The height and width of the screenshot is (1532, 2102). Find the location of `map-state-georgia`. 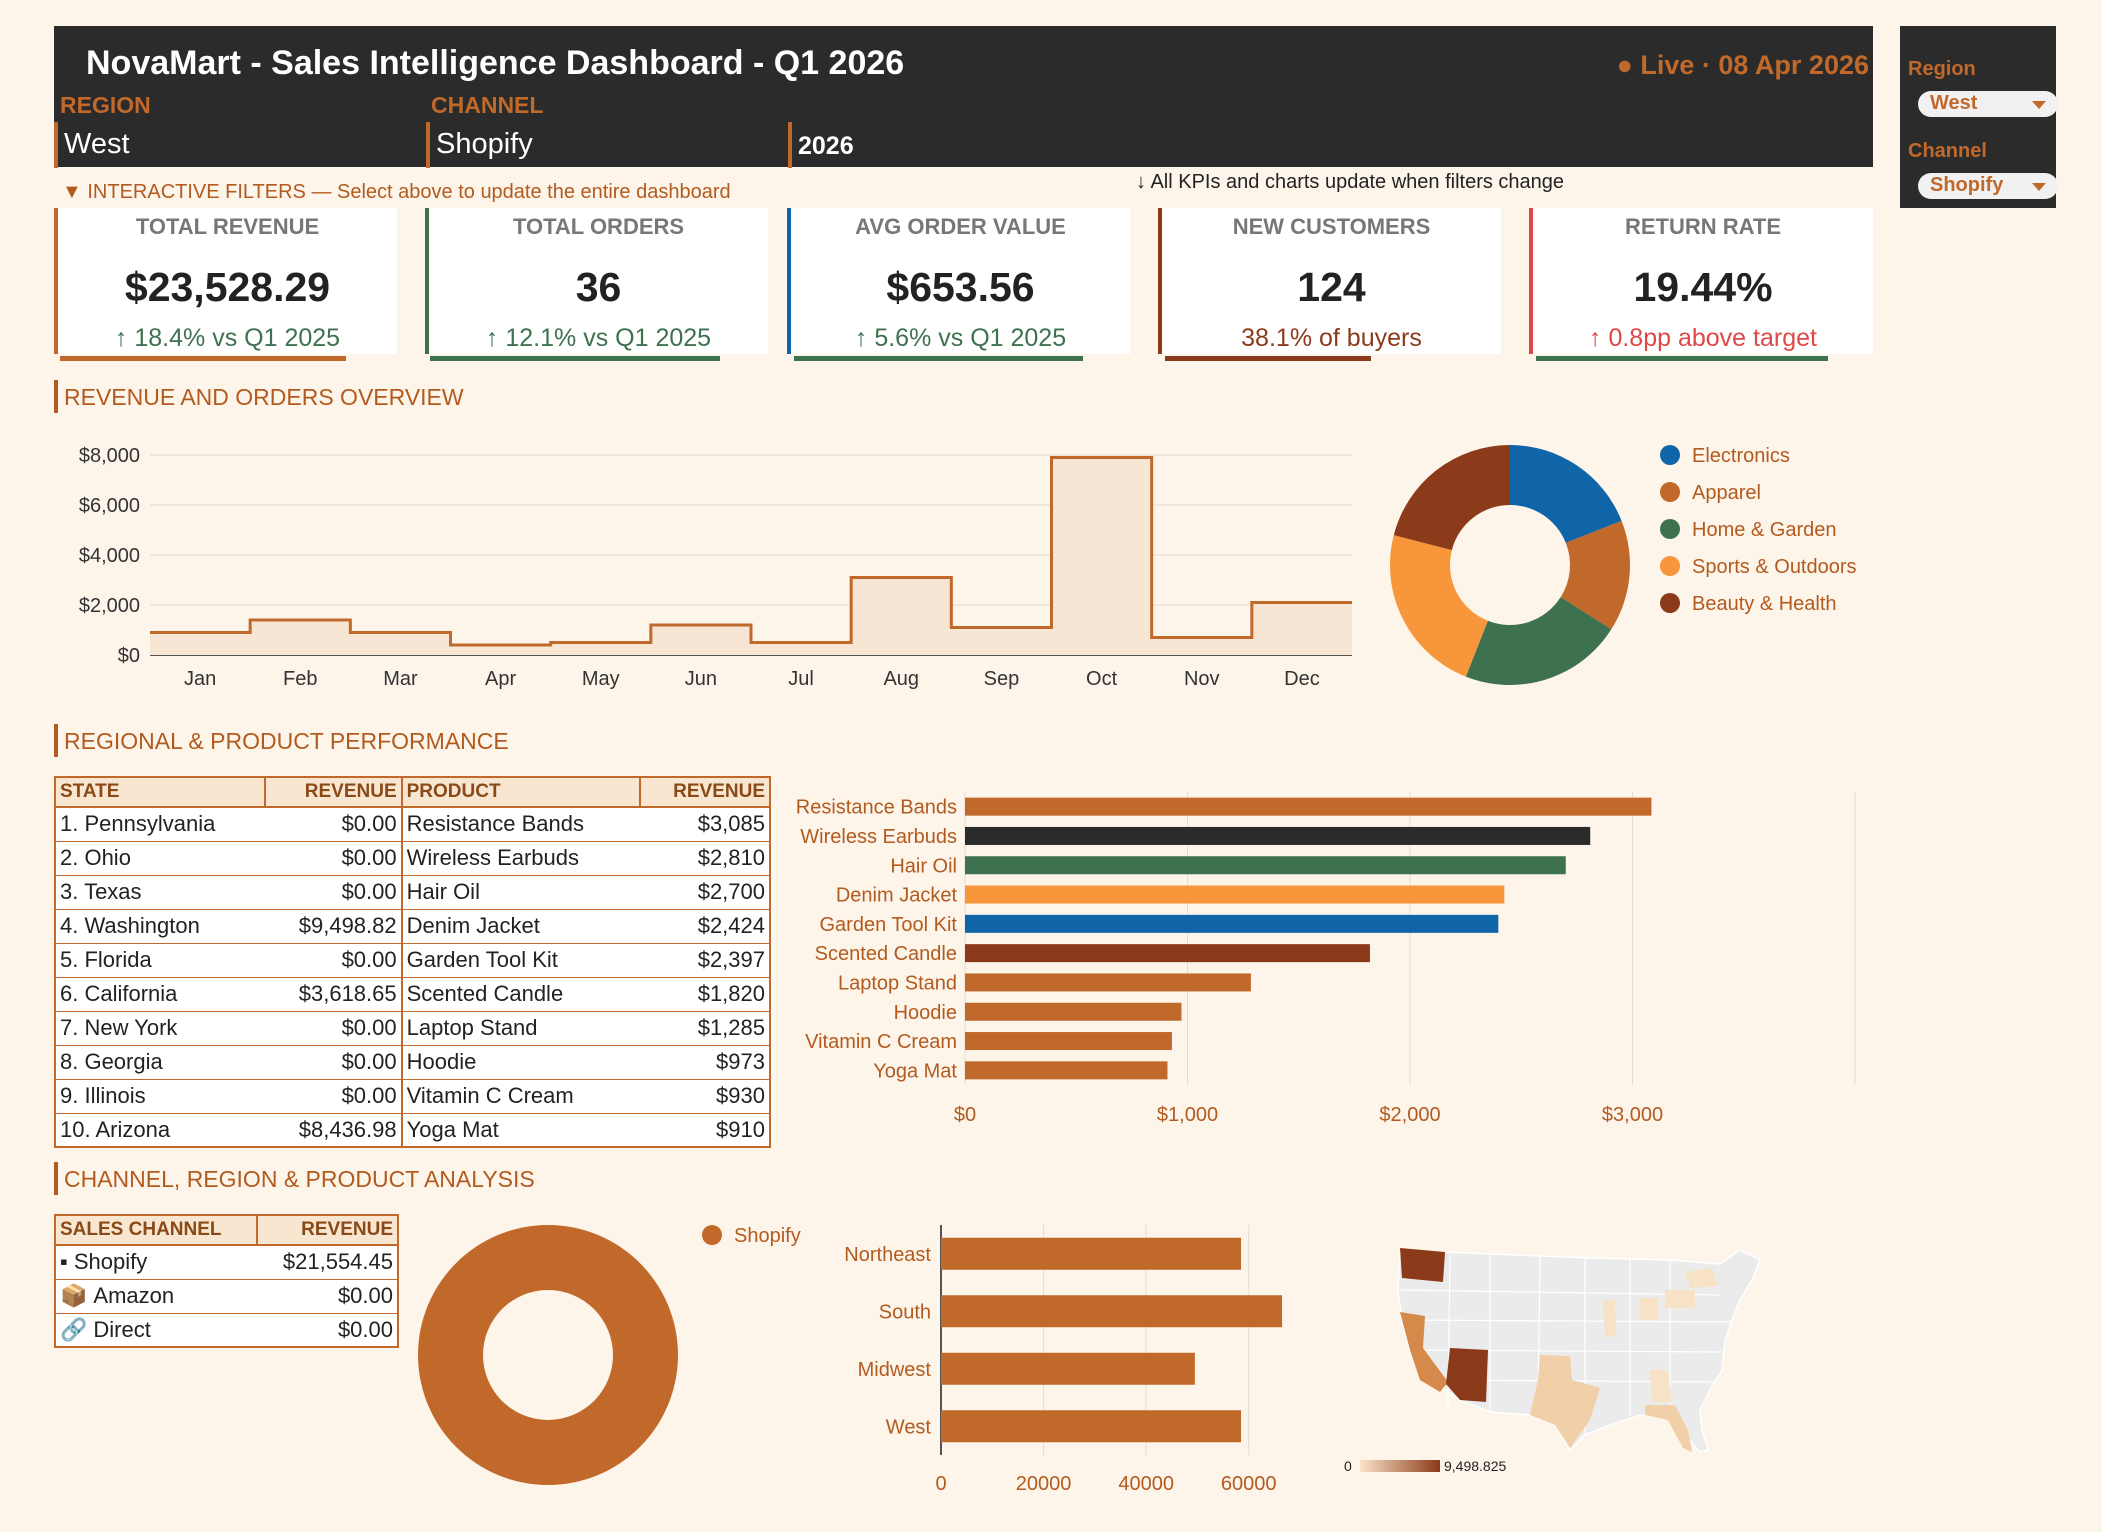

map-state-georgia is located at coordinates (1661, 1386).